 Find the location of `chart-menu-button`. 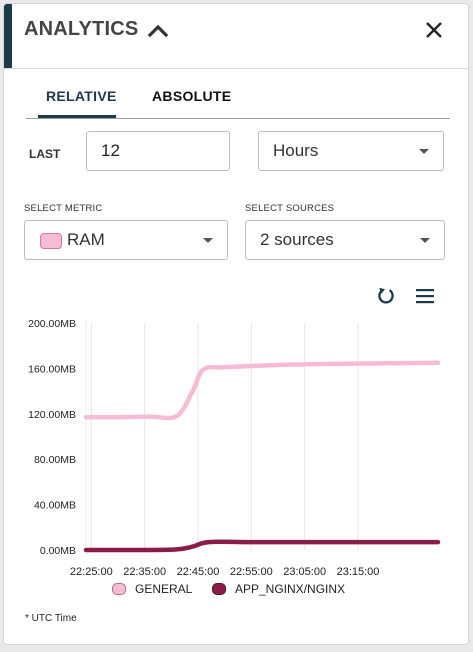

chart-menu-button is located at coordinates (425, 296).